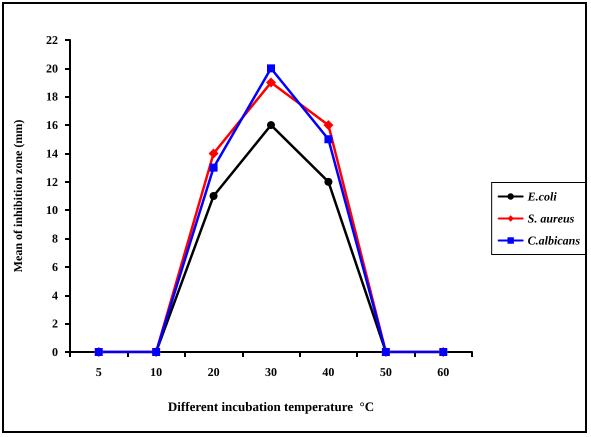 Image resolution: width=591 pixels, height=437 pixels. I want to click on y-tick-label: 6, so click(55, 267).